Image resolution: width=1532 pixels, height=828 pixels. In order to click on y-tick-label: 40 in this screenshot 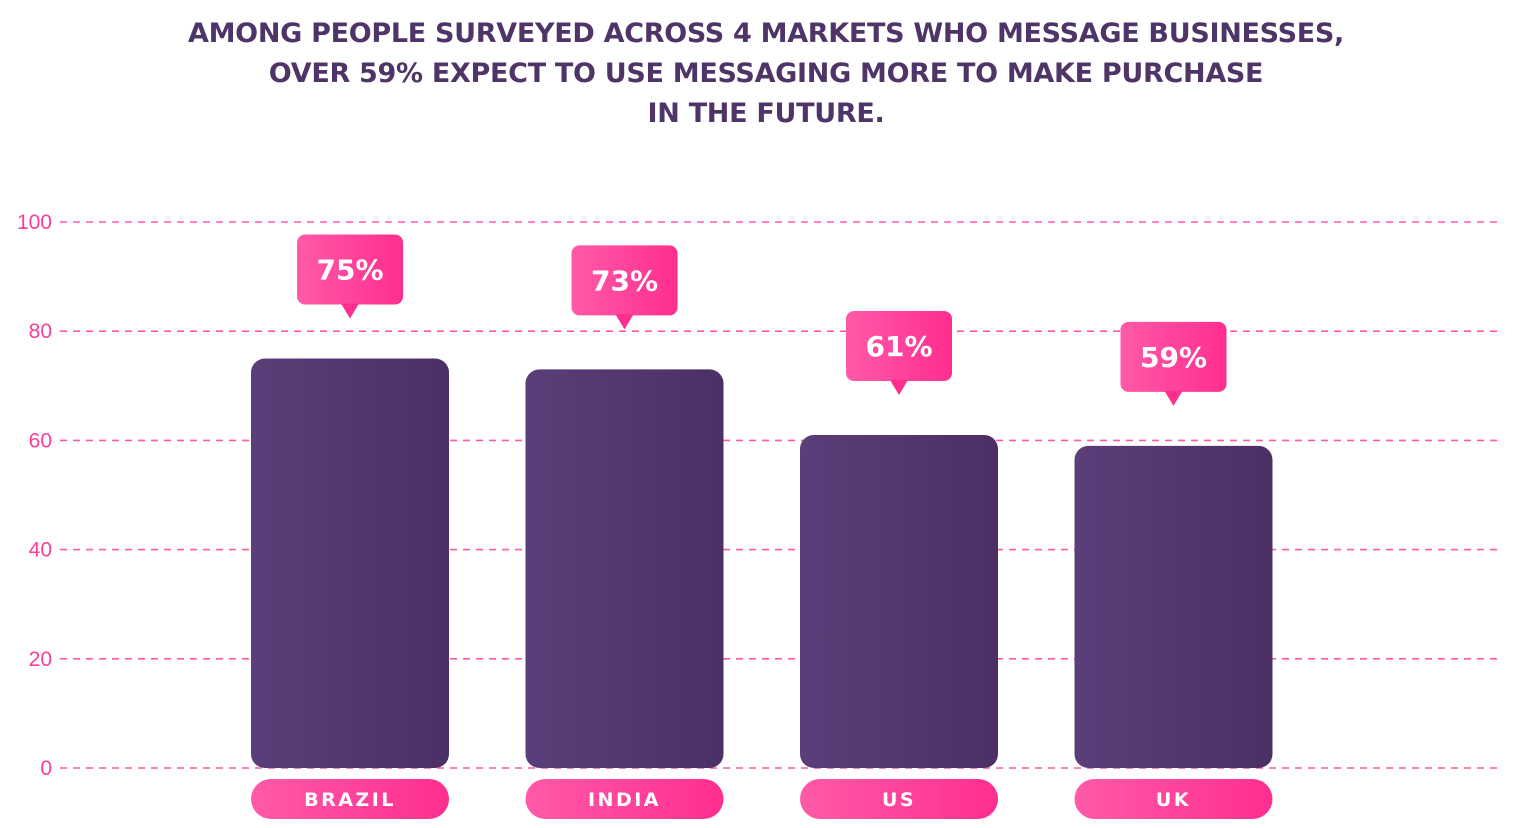, I will do `click(40, 550)`.